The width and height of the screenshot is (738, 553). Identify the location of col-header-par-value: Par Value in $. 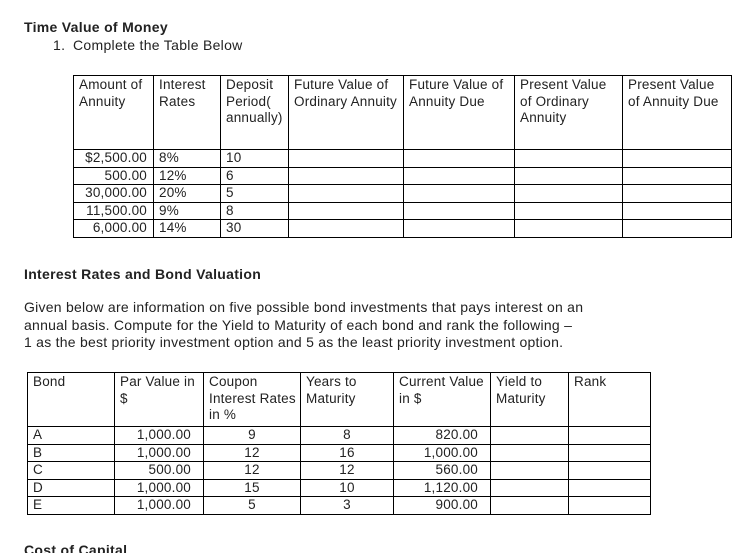
(159, 399).